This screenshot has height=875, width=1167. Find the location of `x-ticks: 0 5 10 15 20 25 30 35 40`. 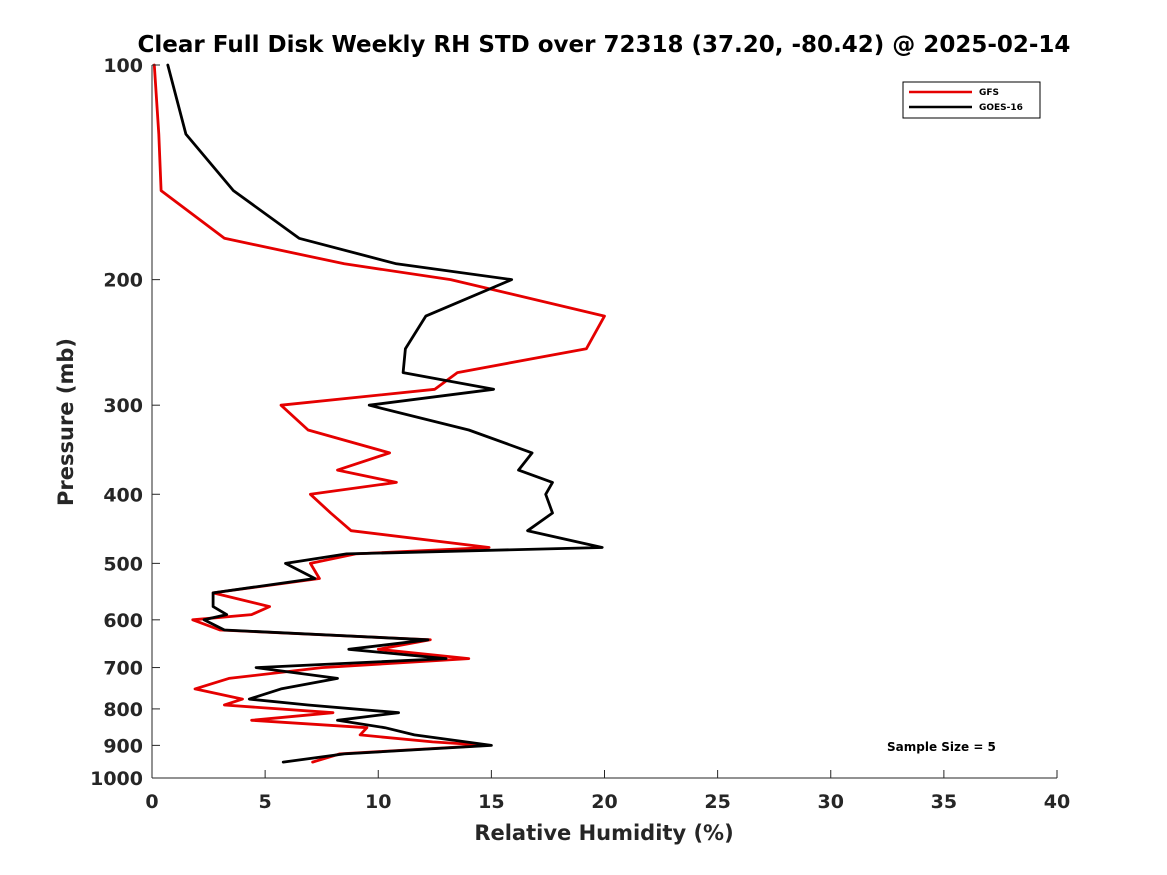

x-ticks: 0 5 10 15 20 25 30 35 40 is located at coordinates (607, 791).